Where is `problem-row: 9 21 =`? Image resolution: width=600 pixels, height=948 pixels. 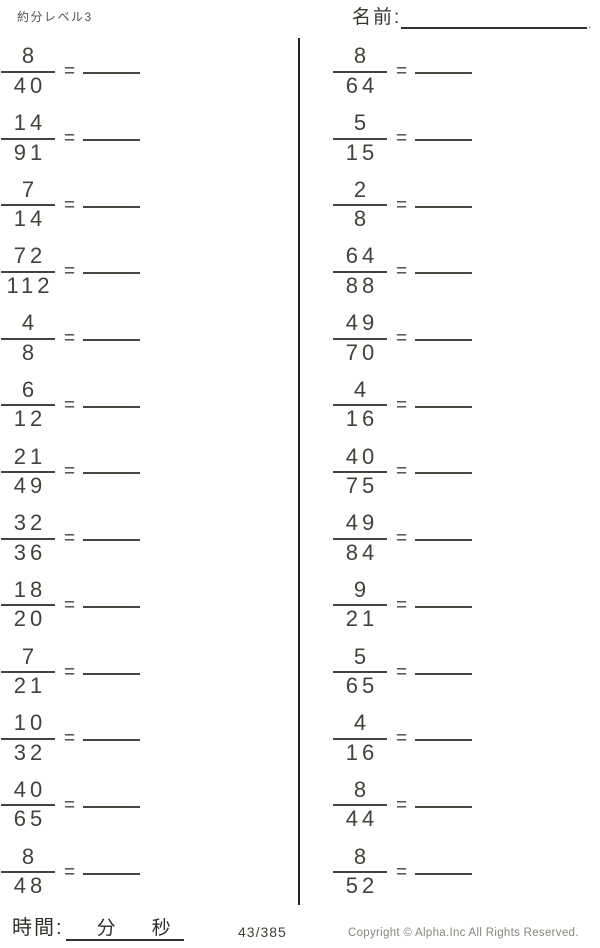 problem-row: 9 21 = is located at coordinates (449, 605).